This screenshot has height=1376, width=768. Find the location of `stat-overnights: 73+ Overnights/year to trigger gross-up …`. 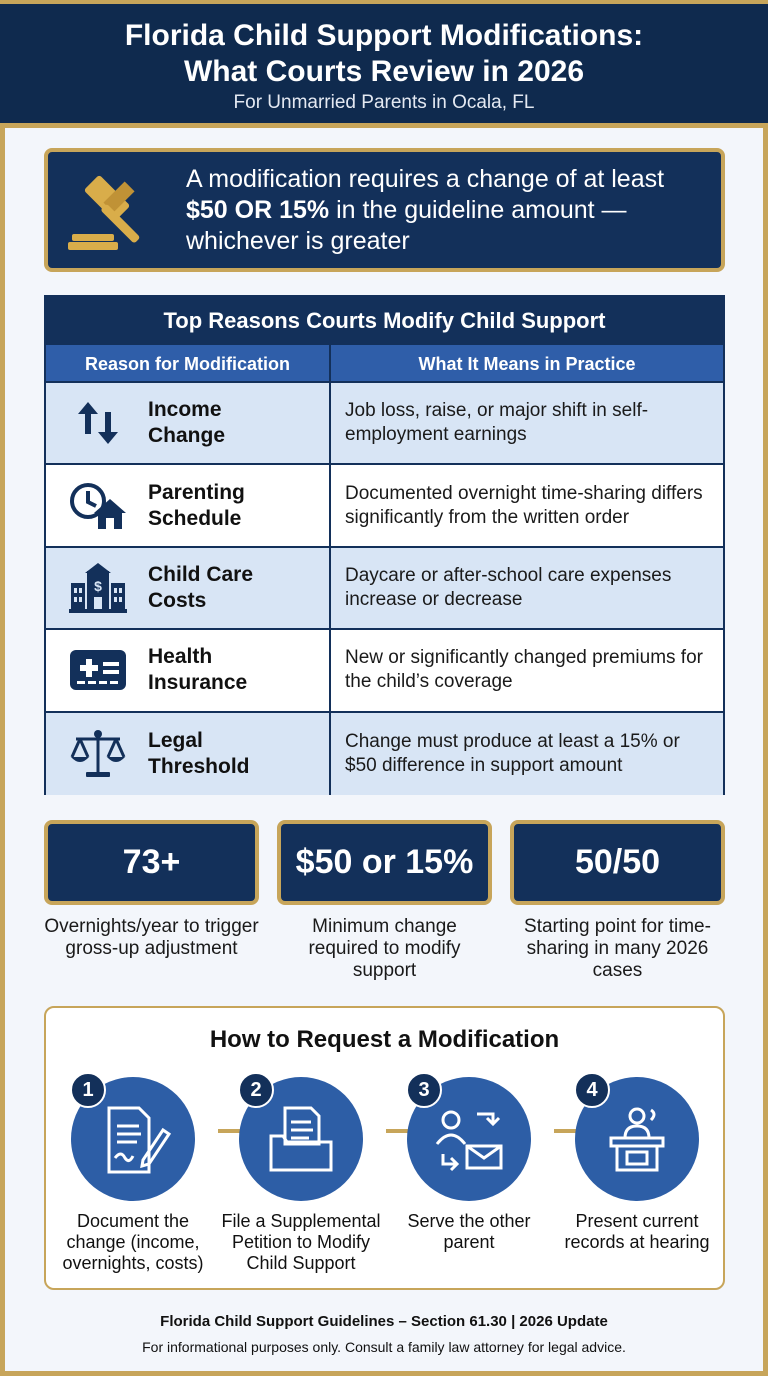

stat-overnights: 73+ Overnights/year to trigger gross-up … is located at coordinates (151, 890).